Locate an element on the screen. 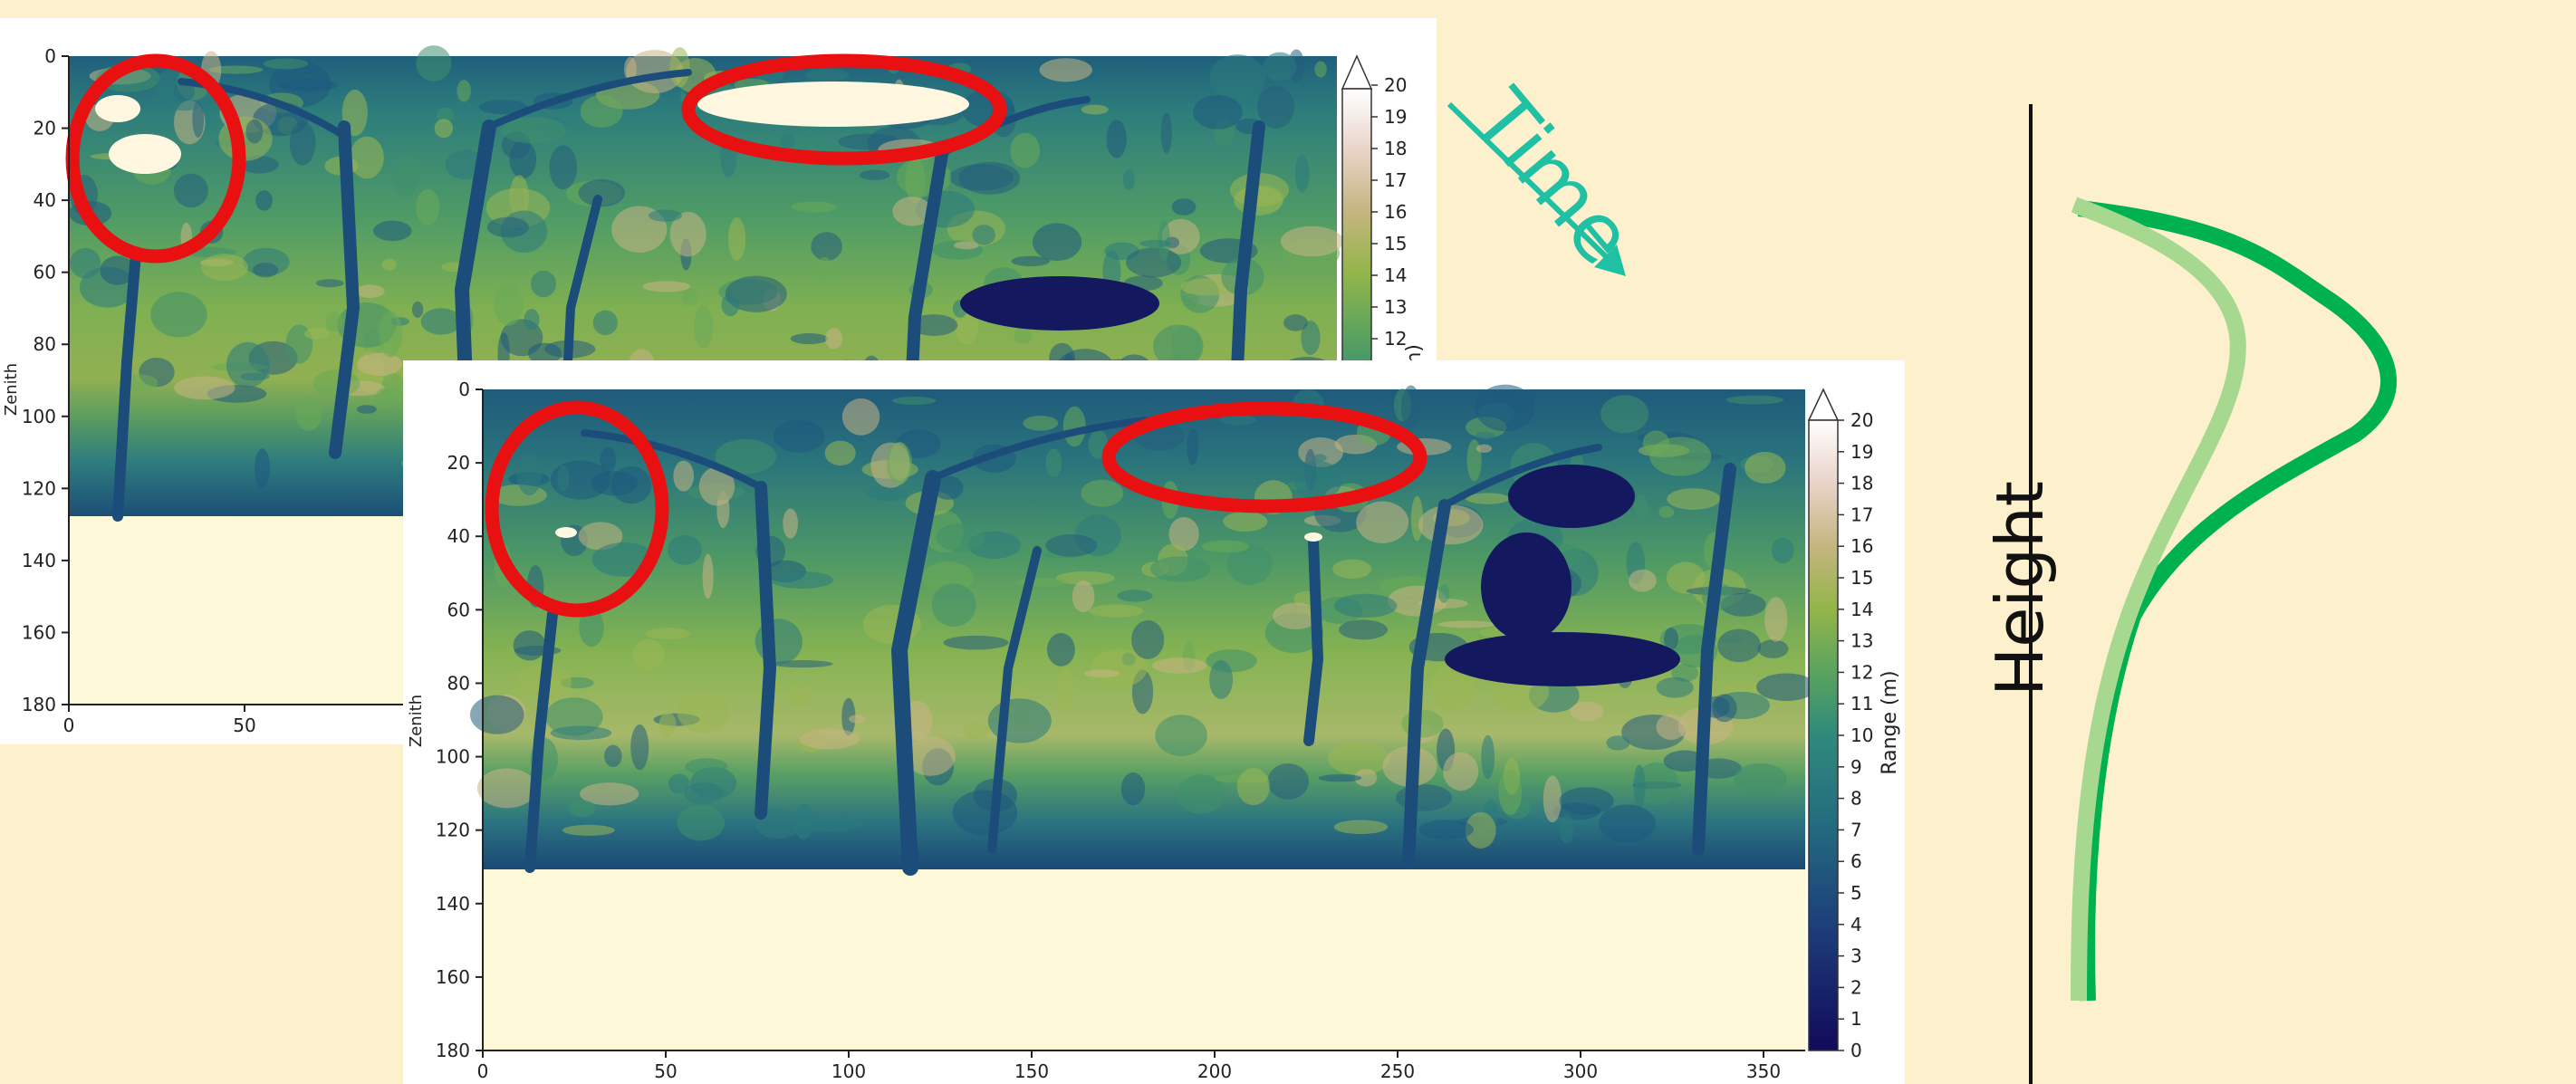  x-tick-label: 150 is located at coordinates (1031, 1071).